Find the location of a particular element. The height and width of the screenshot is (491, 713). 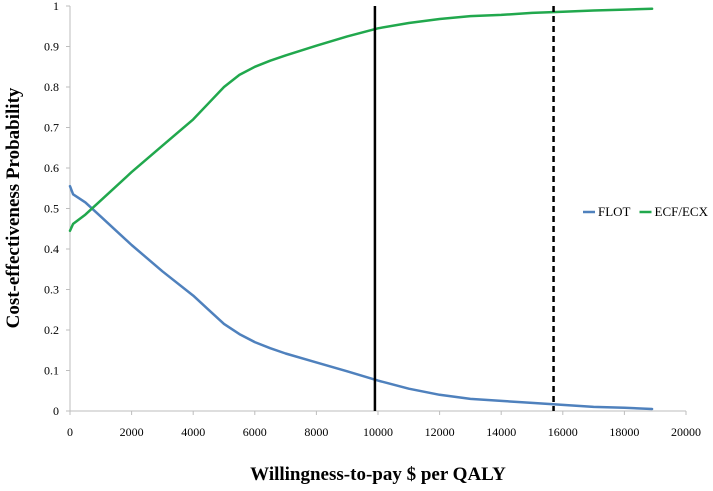

x-tick-label: 12000 is located at coordinates (440, 432).